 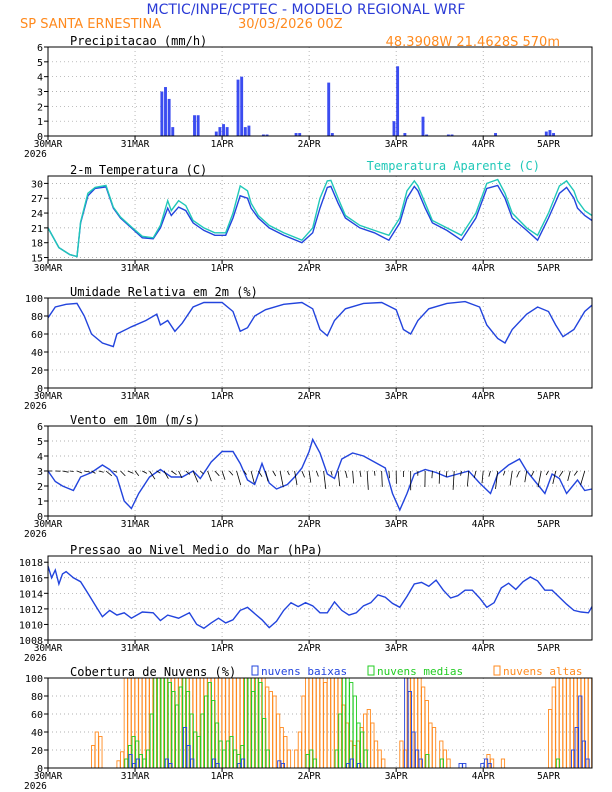 What do you see at coordinates (37, 697) in the screenshot?
I see `y-tick-label: 80` at bounding box center [37, 697].